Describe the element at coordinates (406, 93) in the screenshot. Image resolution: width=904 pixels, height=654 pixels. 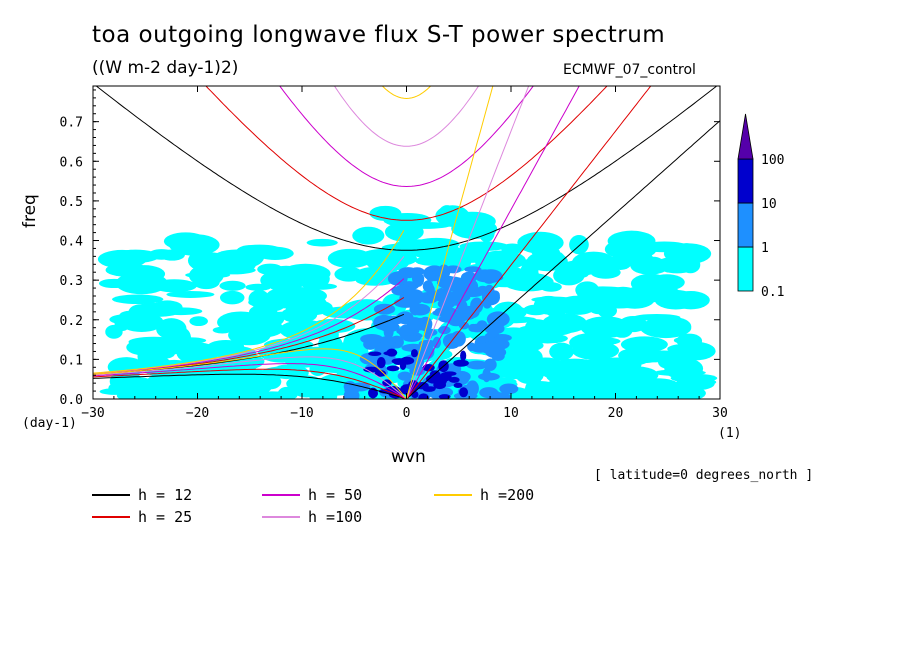
I see `curve-h200-ig` at that location.